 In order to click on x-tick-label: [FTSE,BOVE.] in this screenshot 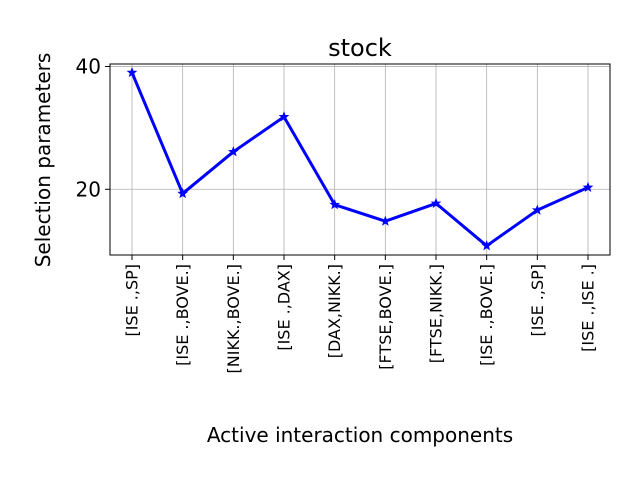, I will do `click(385, 317)`.